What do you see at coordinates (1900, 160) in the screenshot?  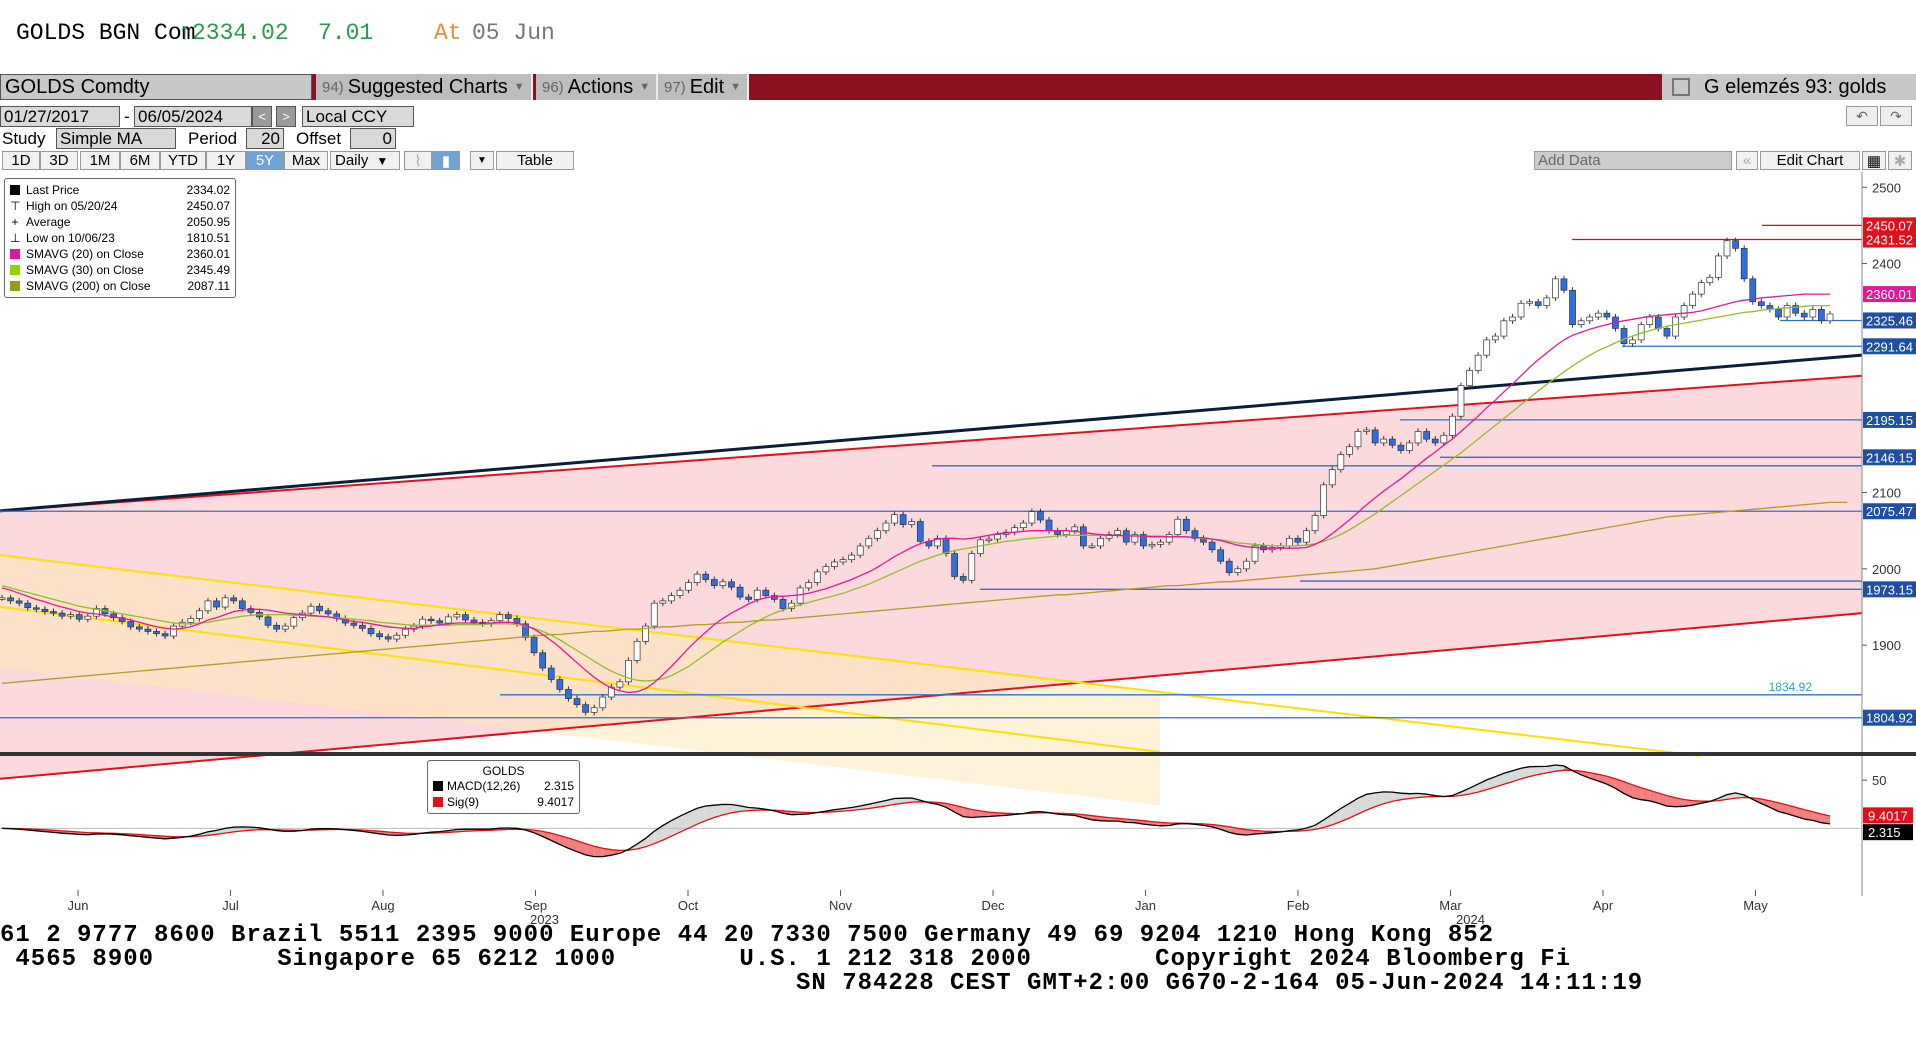 I see `settings-icon: ✱` at bounding box center [1900, 160].